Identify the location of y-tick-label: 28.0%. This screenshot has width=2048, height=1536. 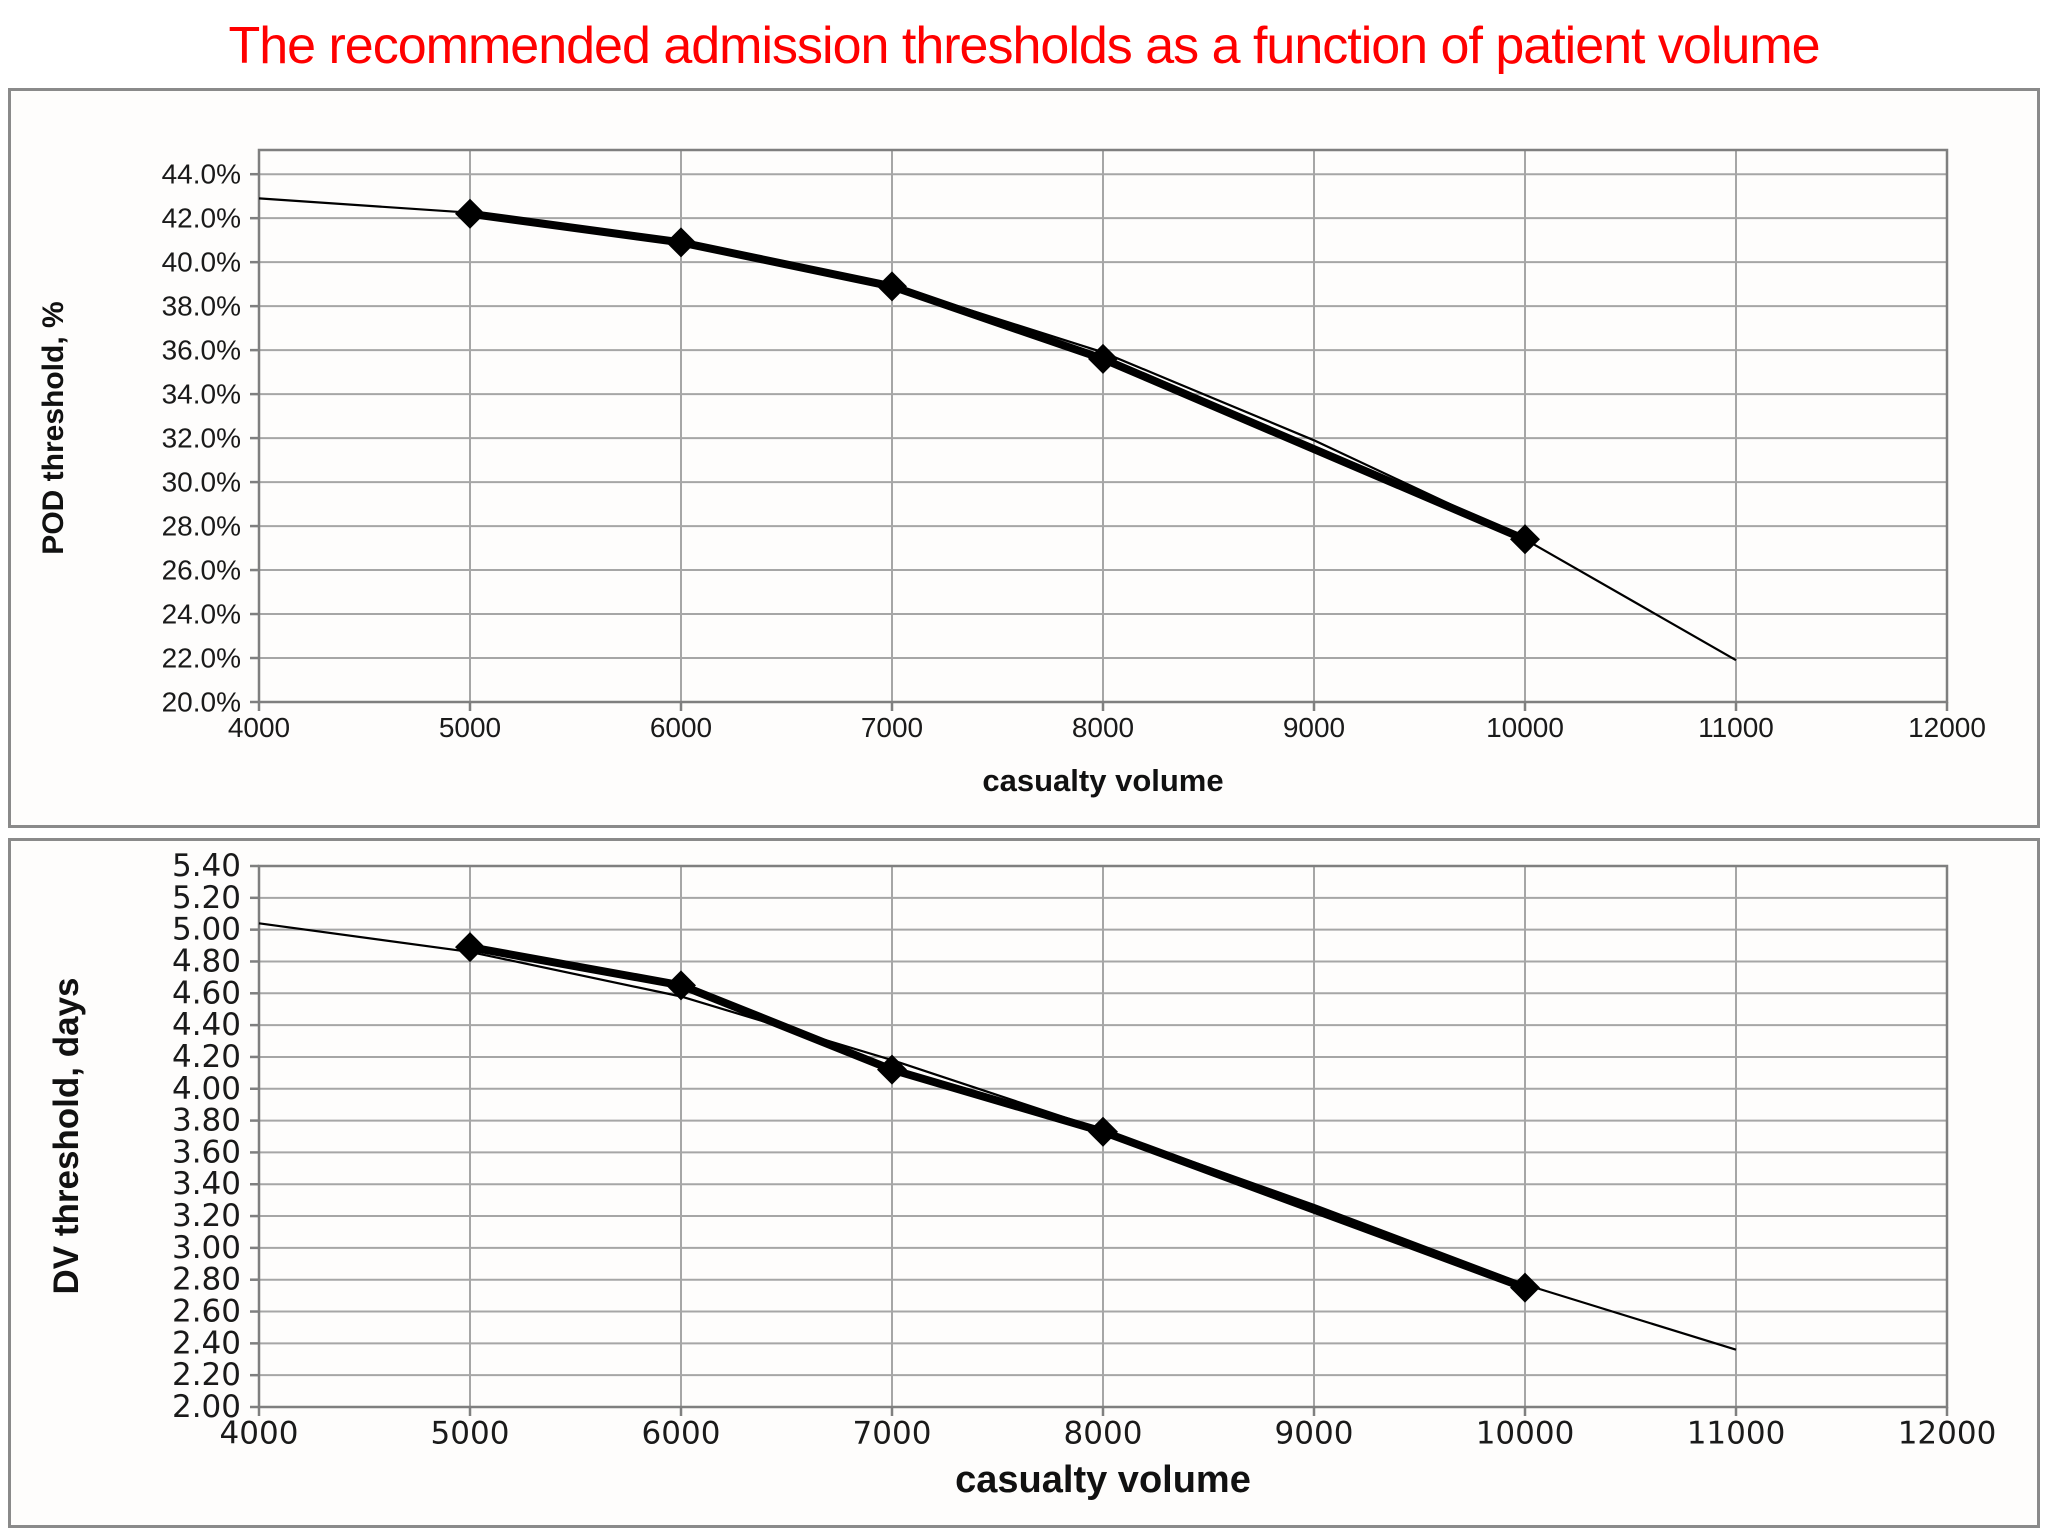
(201, 526).